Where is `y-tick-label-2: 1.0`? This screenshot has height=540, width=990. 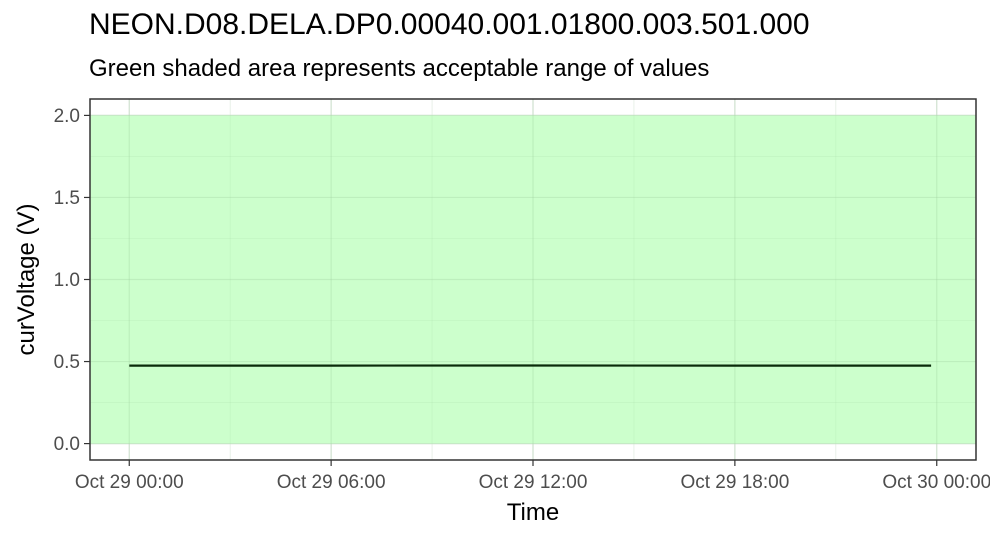
y-tick-label-2: 1.0 is located at coordinates (67, 280).